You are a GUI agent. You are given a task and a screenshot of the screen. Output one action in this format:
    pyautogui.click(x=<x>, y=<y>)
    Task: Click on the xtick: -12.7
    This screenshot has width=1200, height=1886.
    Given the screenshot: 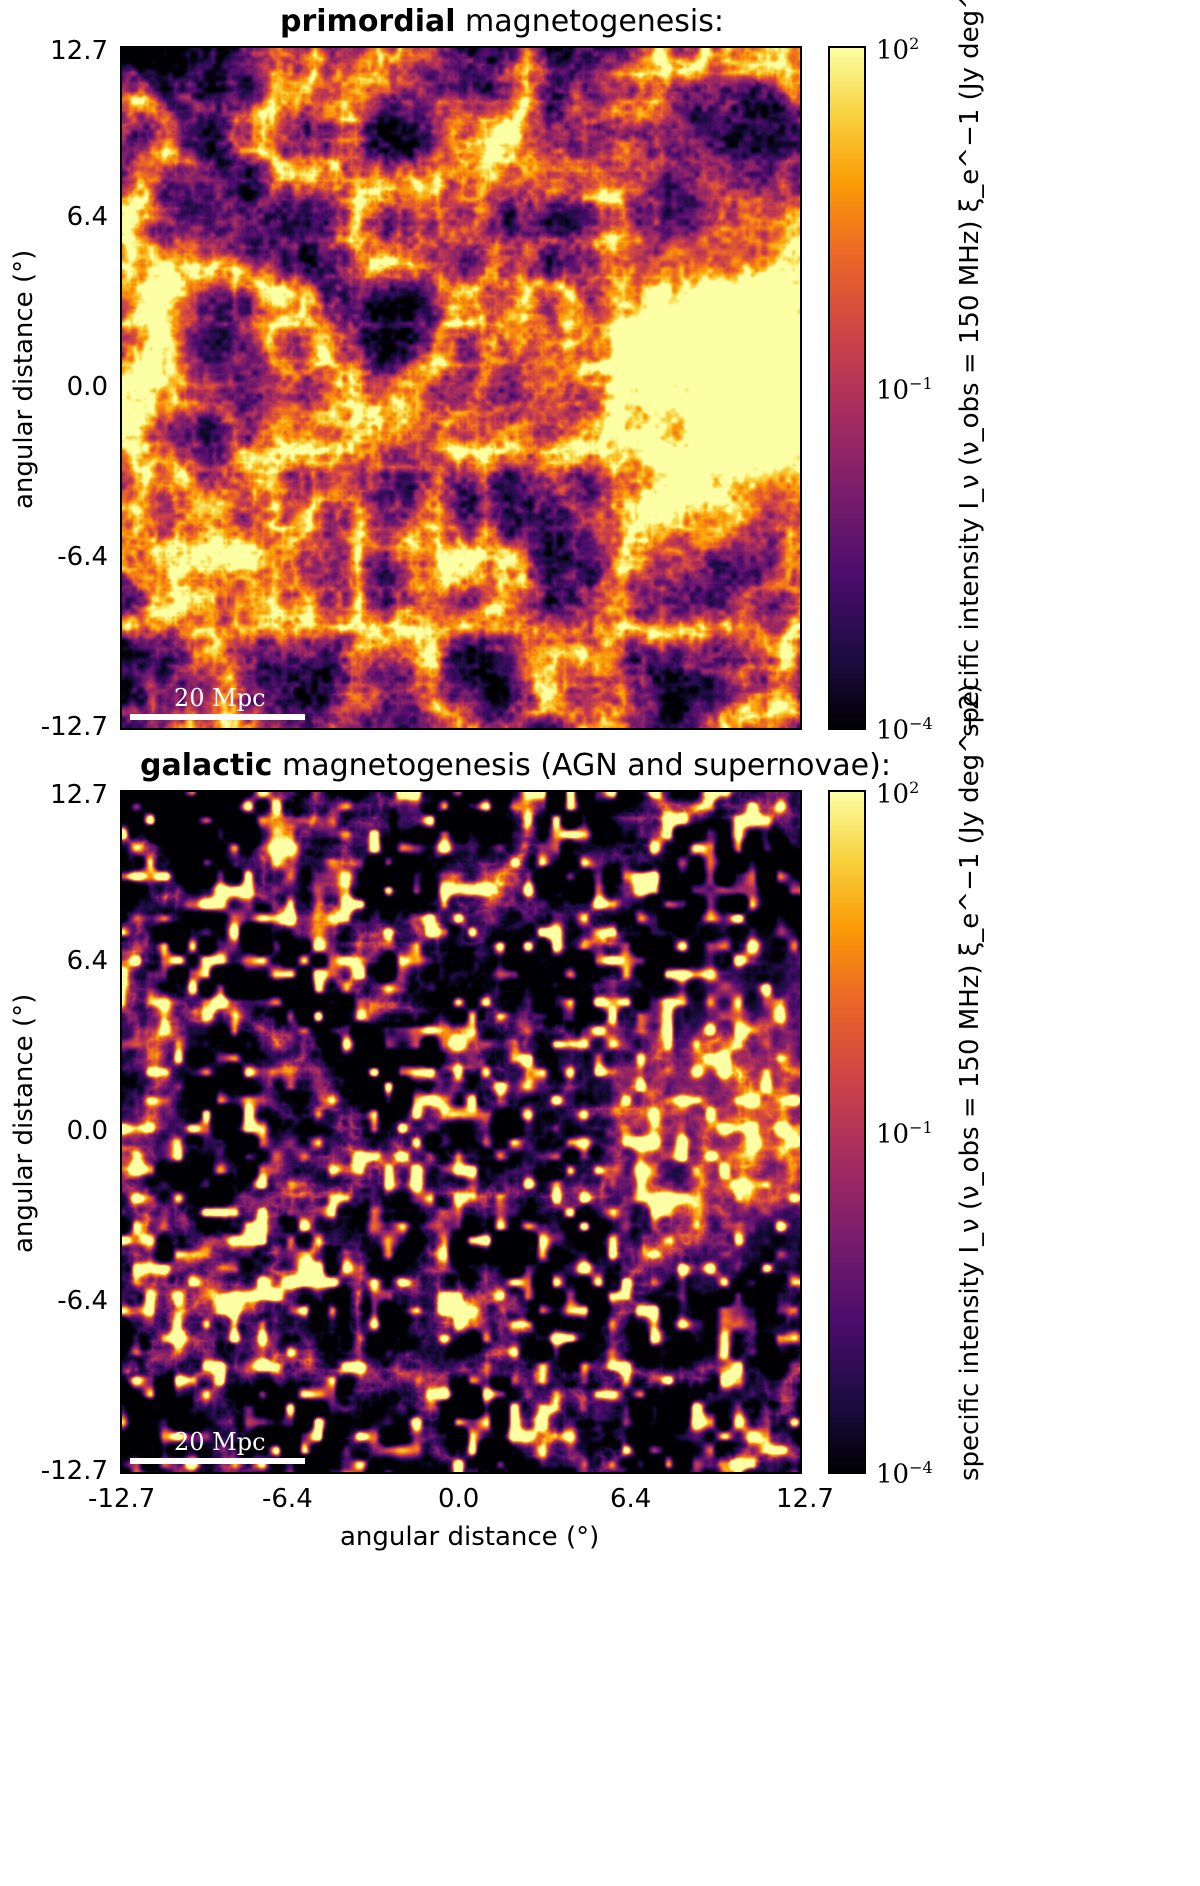 What is the action you would take?
    pyautogui.click(x=122, y=1499)
    